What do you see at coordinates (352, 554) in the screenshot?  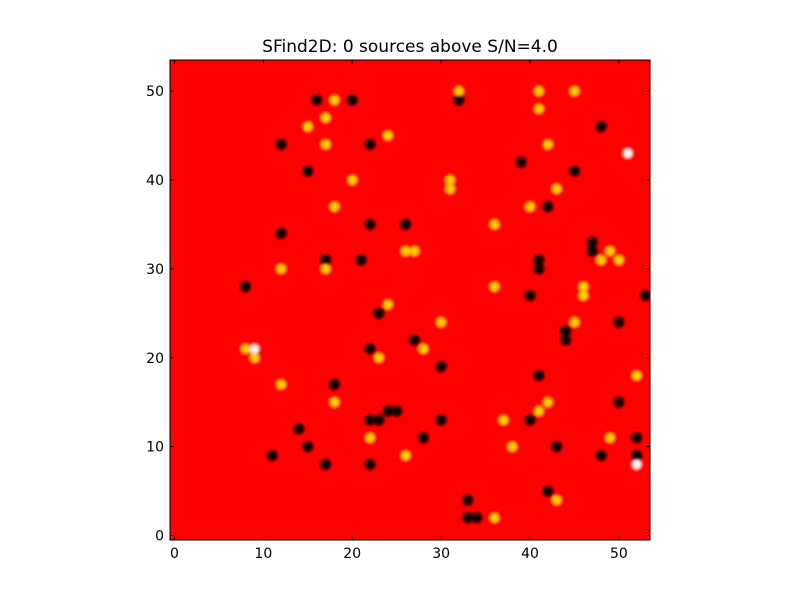 I see `x-tick-label: 20` at bounding box center [352, 554].